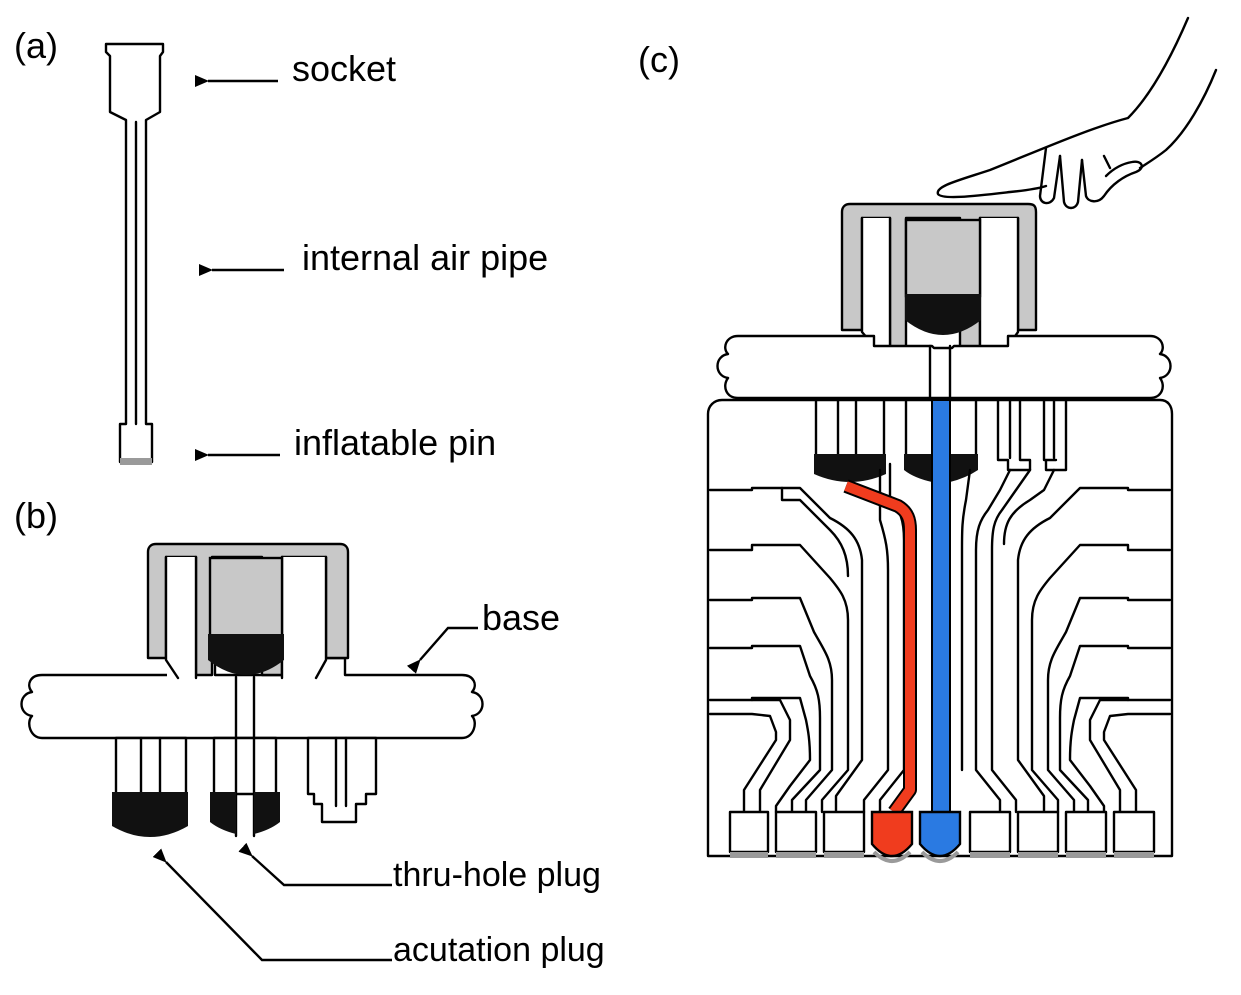 This screenshot has width=1241, height=995. Describe the element at coordinates (941, 607) in the screenshot. I see `blue-air-pipe` at that location.